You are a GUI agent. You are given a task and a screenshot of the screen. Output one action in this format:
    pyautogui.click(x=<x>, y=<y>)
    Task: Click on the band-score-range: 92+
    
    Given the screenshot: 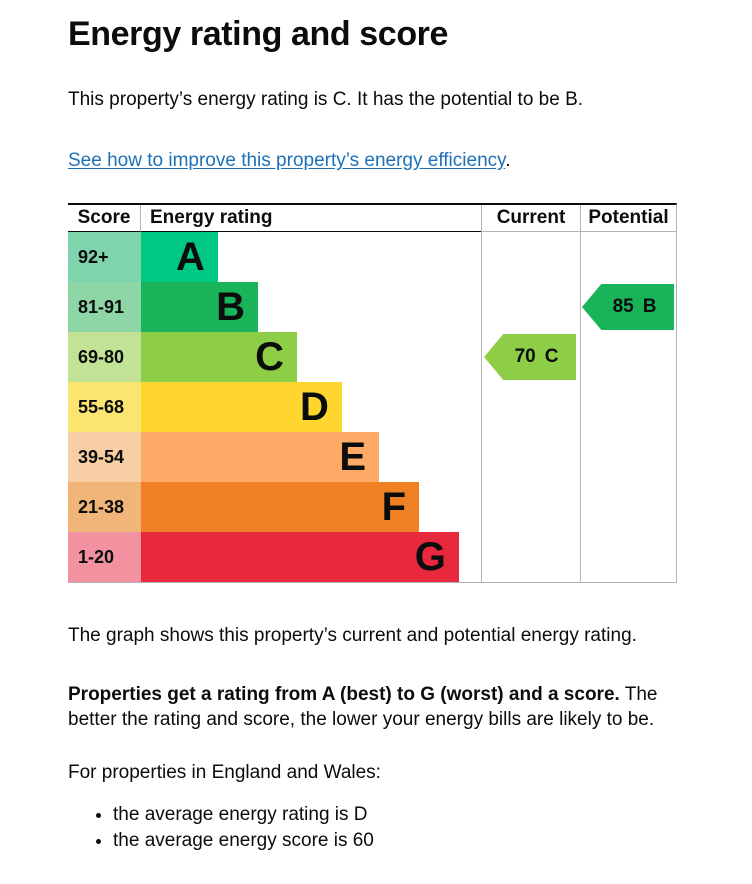 What is the action you would take?
    pyautogui.click(x=104, y=257)
    